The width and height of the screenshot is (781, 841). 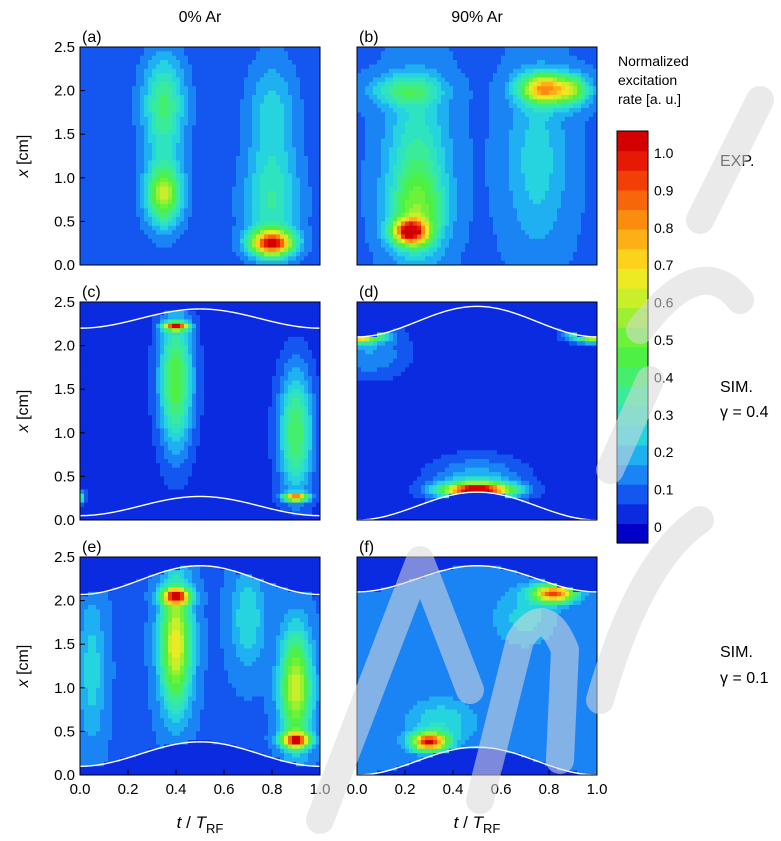 What do you see at coordinates (664, 415) in the screenshot?
I see `colorbar-tick-label: 0.3` at bounding box center [664, 415].